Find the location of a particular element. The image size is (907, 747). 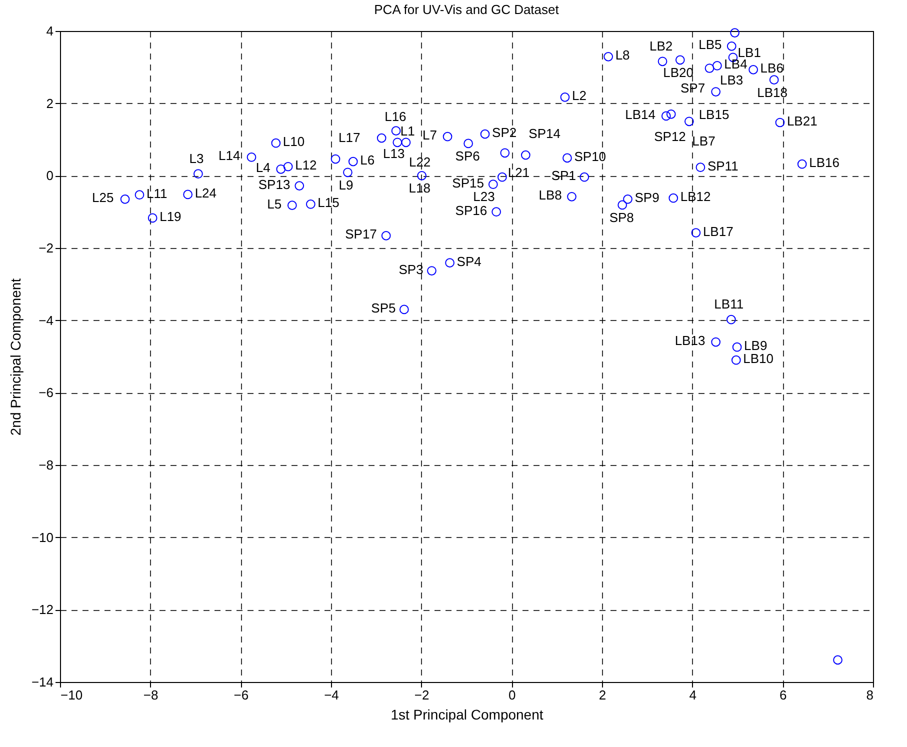

data-label: L19 is located at coordinates (171, 216).